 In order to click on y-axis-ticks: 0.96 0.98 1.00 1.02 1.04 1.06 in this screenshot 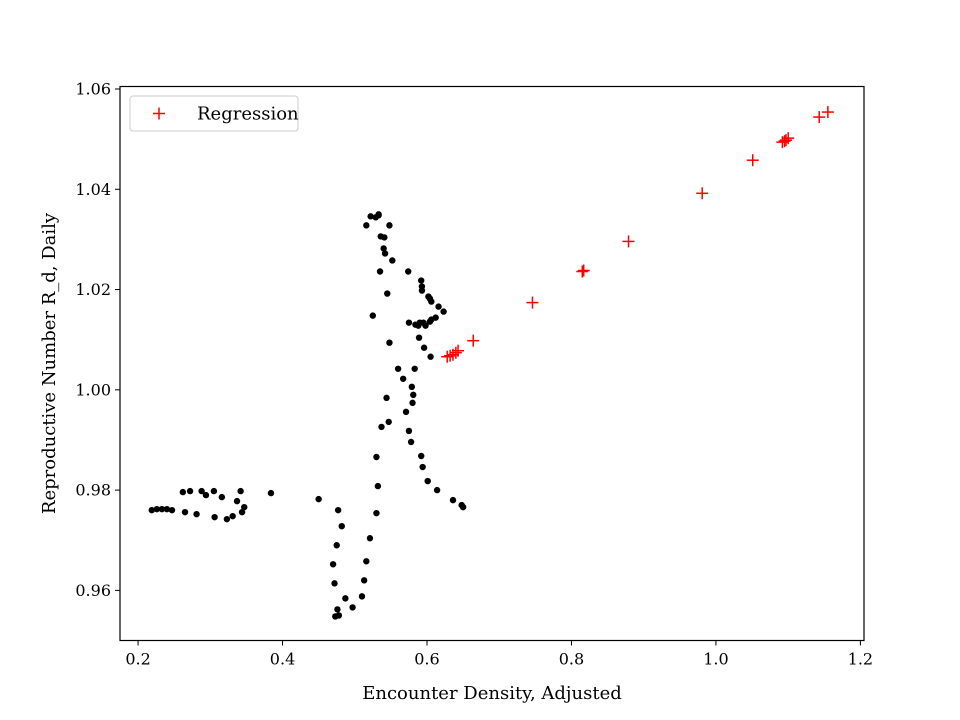, I will do `click(97, 340)`.